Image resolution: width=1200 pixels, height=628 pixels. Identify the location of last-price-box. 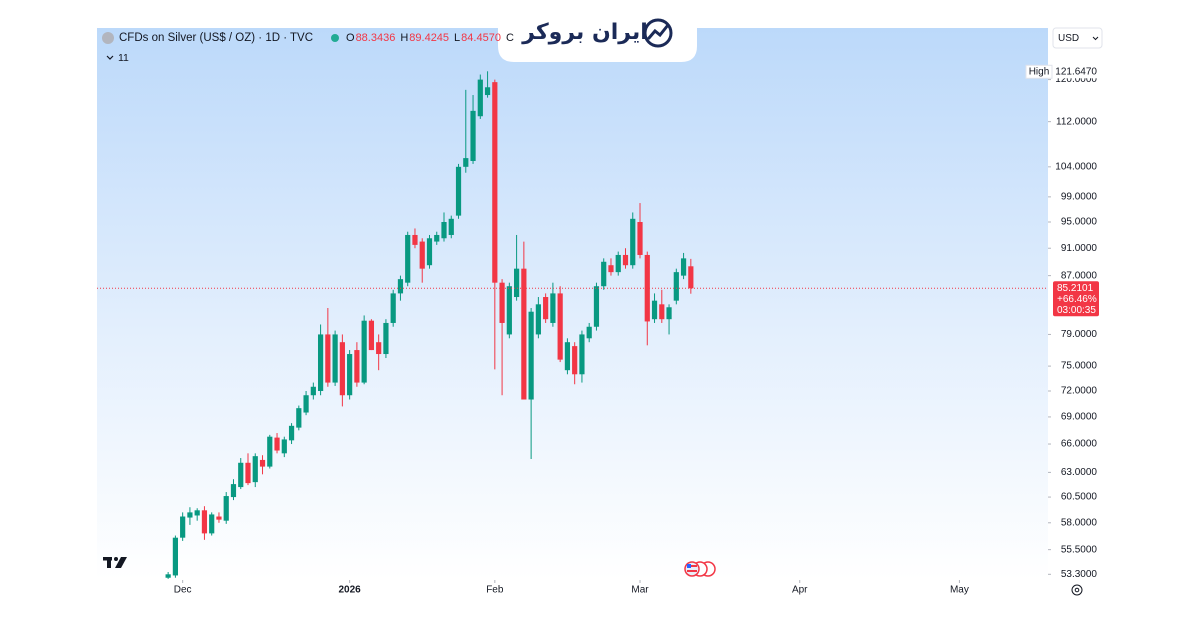
(1076, 299).